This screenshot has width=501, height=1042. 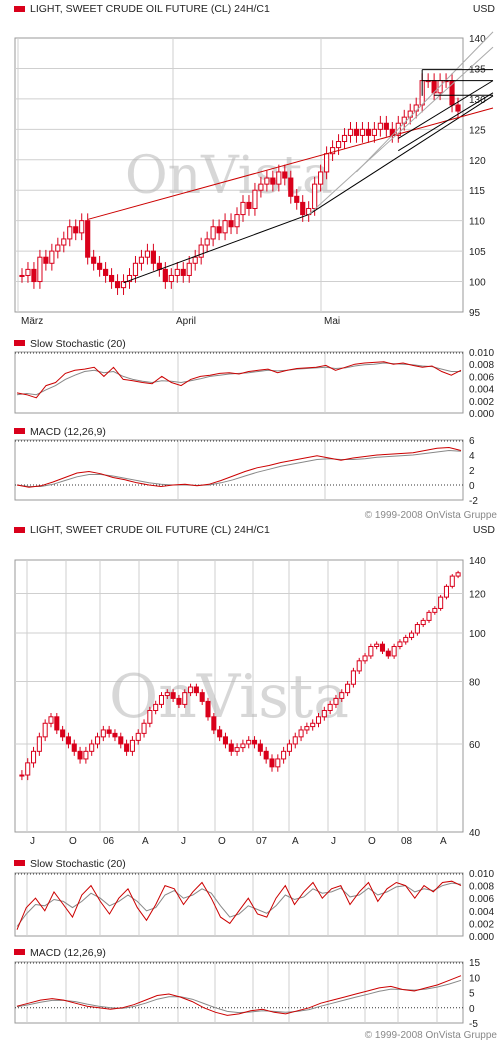 I want to click on y-tick-label: -5, so click(x=473, y=1024).